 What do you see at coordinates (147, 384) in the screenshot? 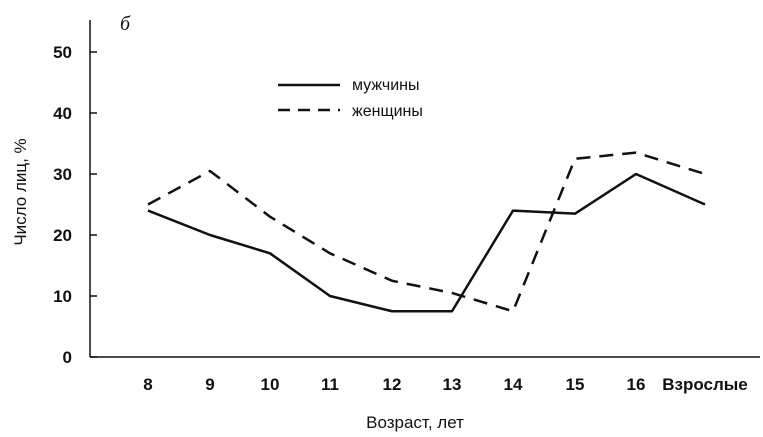
I see `x-tick-label: 8` at bounding box center [147, 384].